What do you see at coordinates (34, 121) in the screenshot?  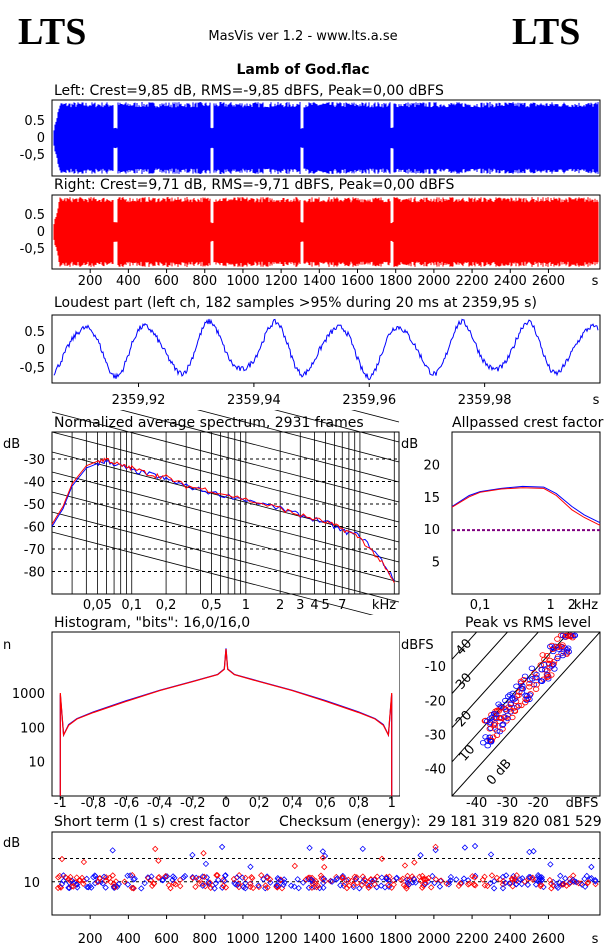 I see `left-ytick-05: 0.5` at bounding box center [34, 121].